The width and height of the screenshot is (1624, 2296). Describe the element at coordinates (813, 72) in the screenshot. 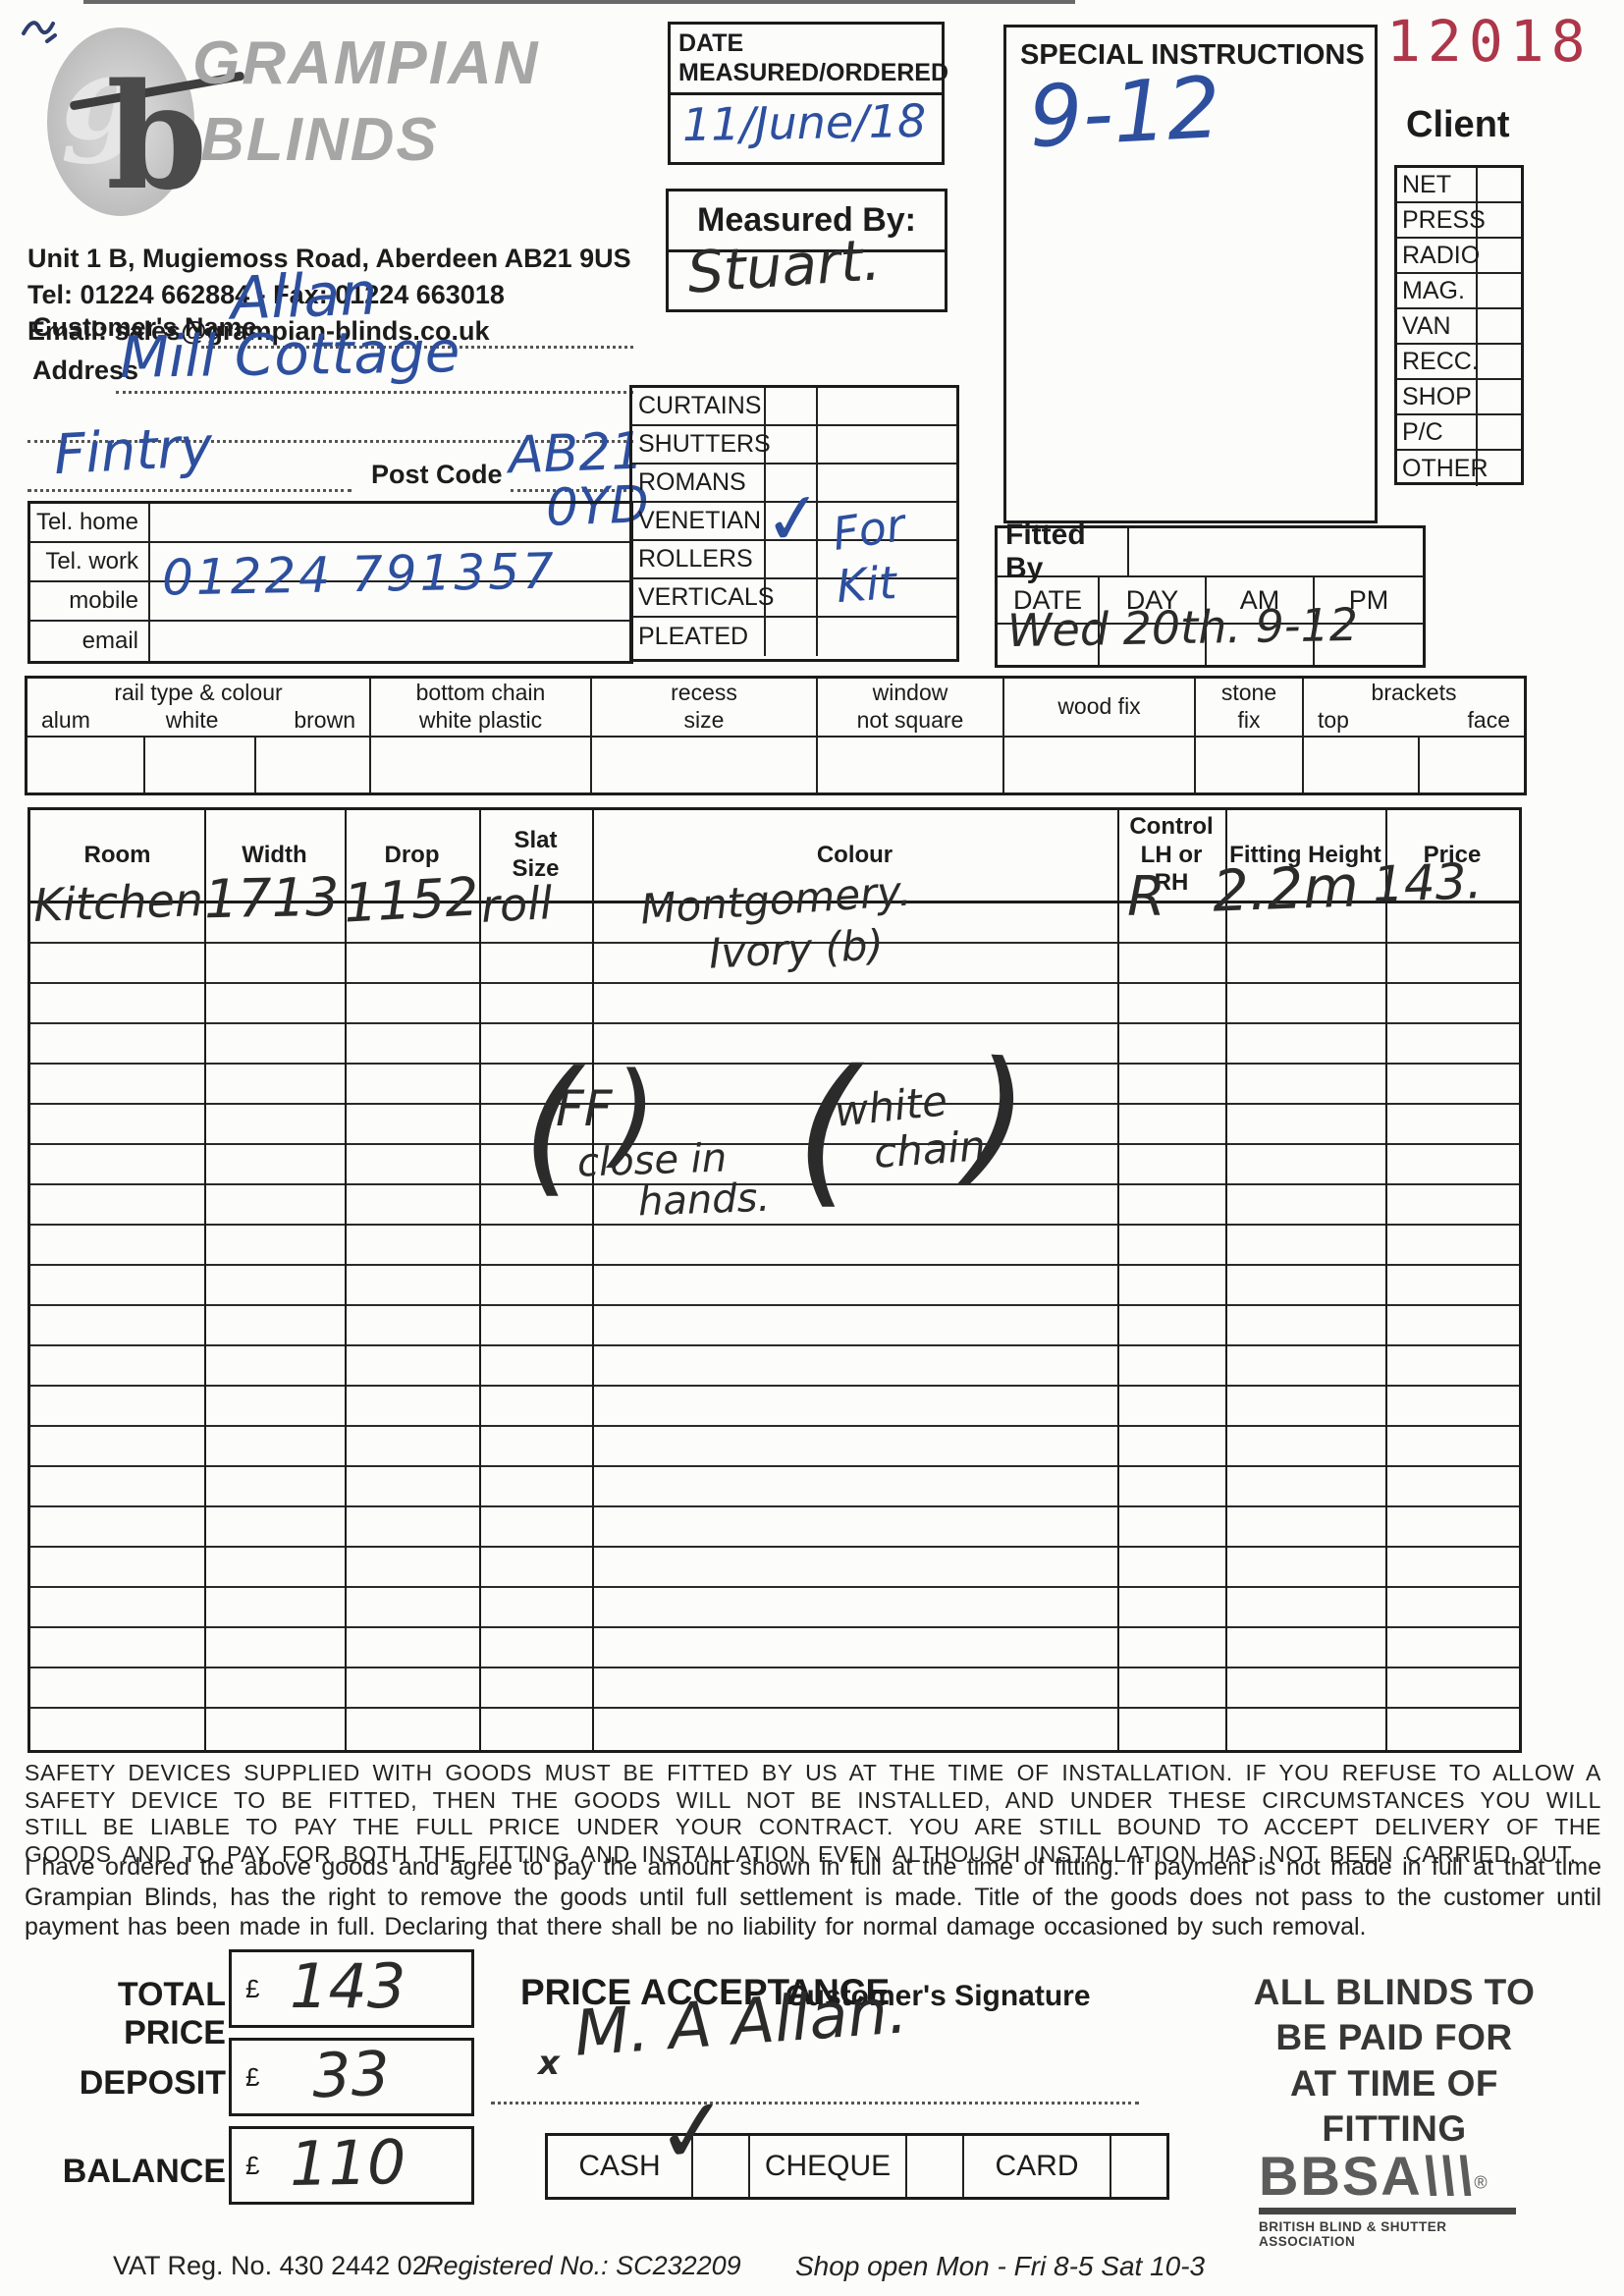

I see `date-measured-label-line2: MEASURED/ORDERED` at that location.